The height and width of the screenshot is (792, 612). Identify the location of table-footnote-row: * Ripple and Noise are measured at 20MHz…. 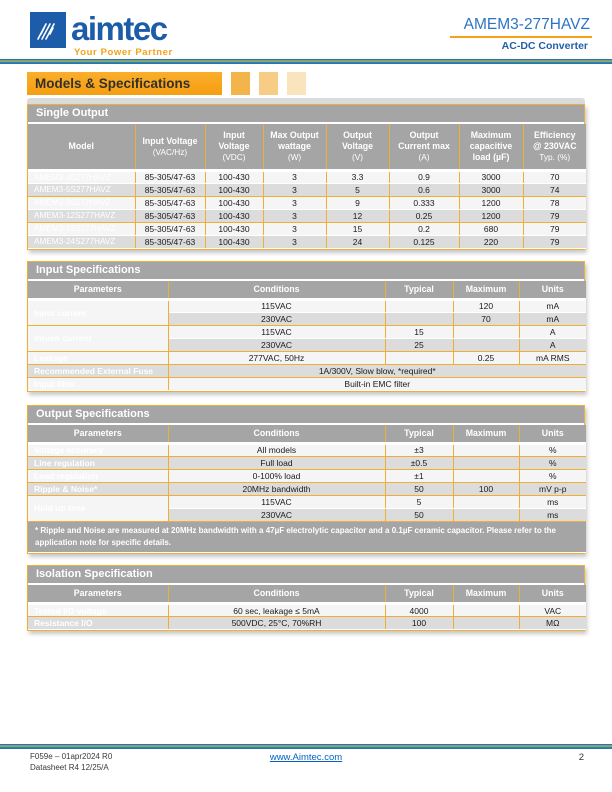
(307, 537).